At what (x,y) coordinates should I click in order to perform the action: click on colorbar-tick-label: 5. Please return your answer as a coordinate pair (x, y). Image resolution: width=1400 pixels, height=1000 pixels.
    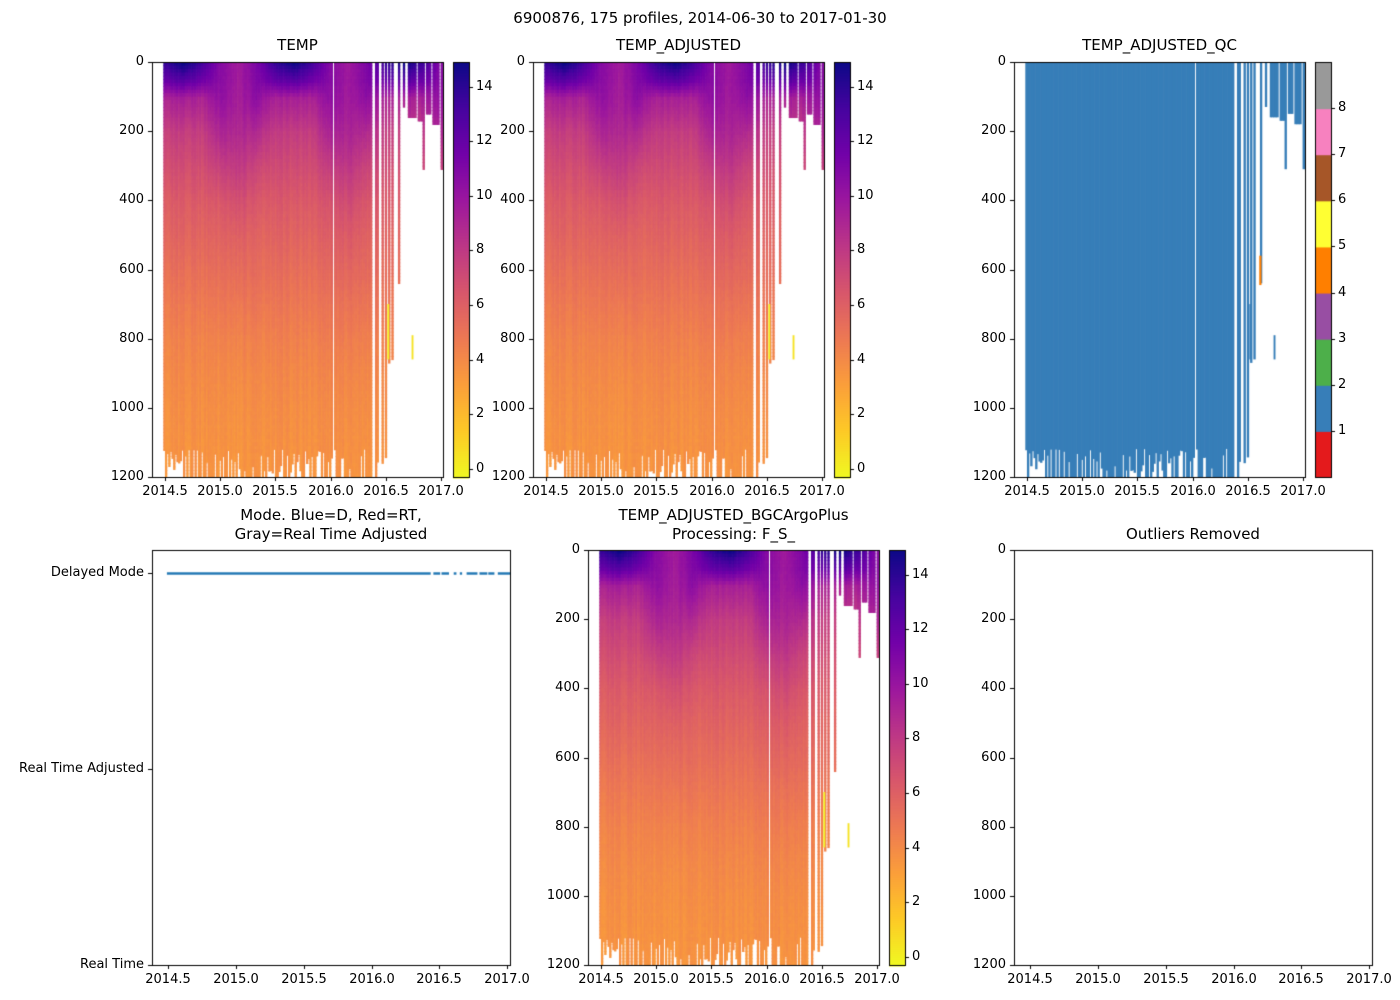
    Looking at the image, I should click on (1342, 245).